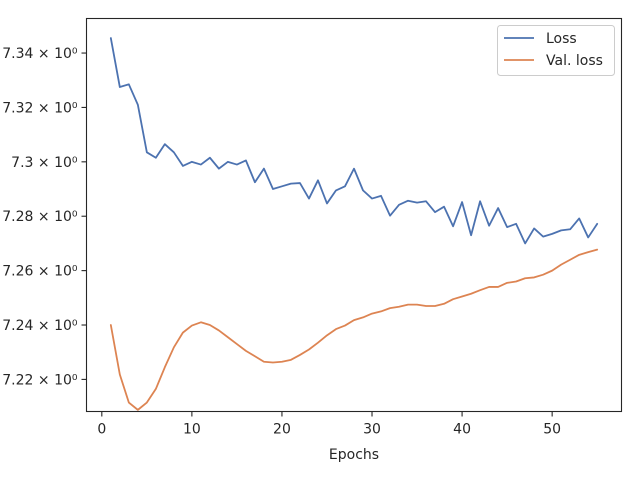 The width and height of the screenshot is (640, 480). Describe the element at coordinates (40, 272) in the screenshot. I see `y-tick-label: 7.26 × 10⁰` at that location.